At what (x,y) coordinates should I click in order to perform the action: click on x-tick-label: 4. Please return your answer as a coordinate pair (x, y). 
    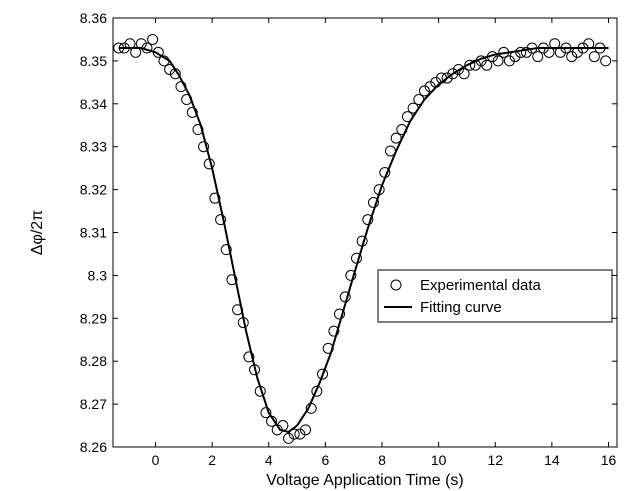
    Looking at the image, I should click on (269, 460).